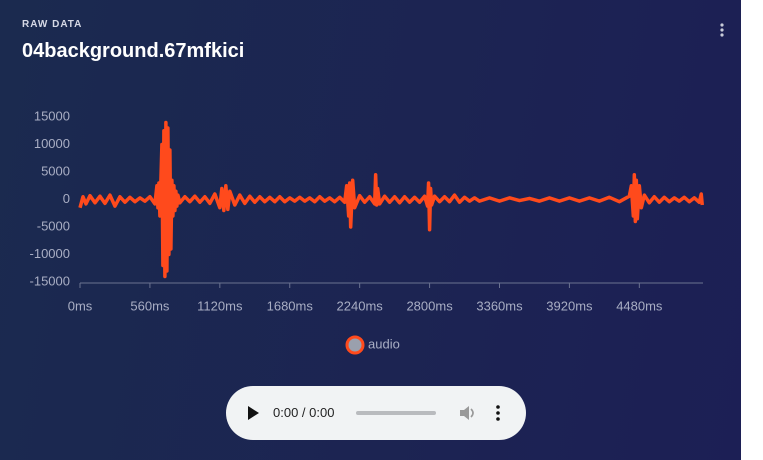 Image resolution: width=763 pixels, height=460 pixels. Describe the element at coordinates (53, 225) in the screenshot. I see `y-tick-label: -5000` at that location.